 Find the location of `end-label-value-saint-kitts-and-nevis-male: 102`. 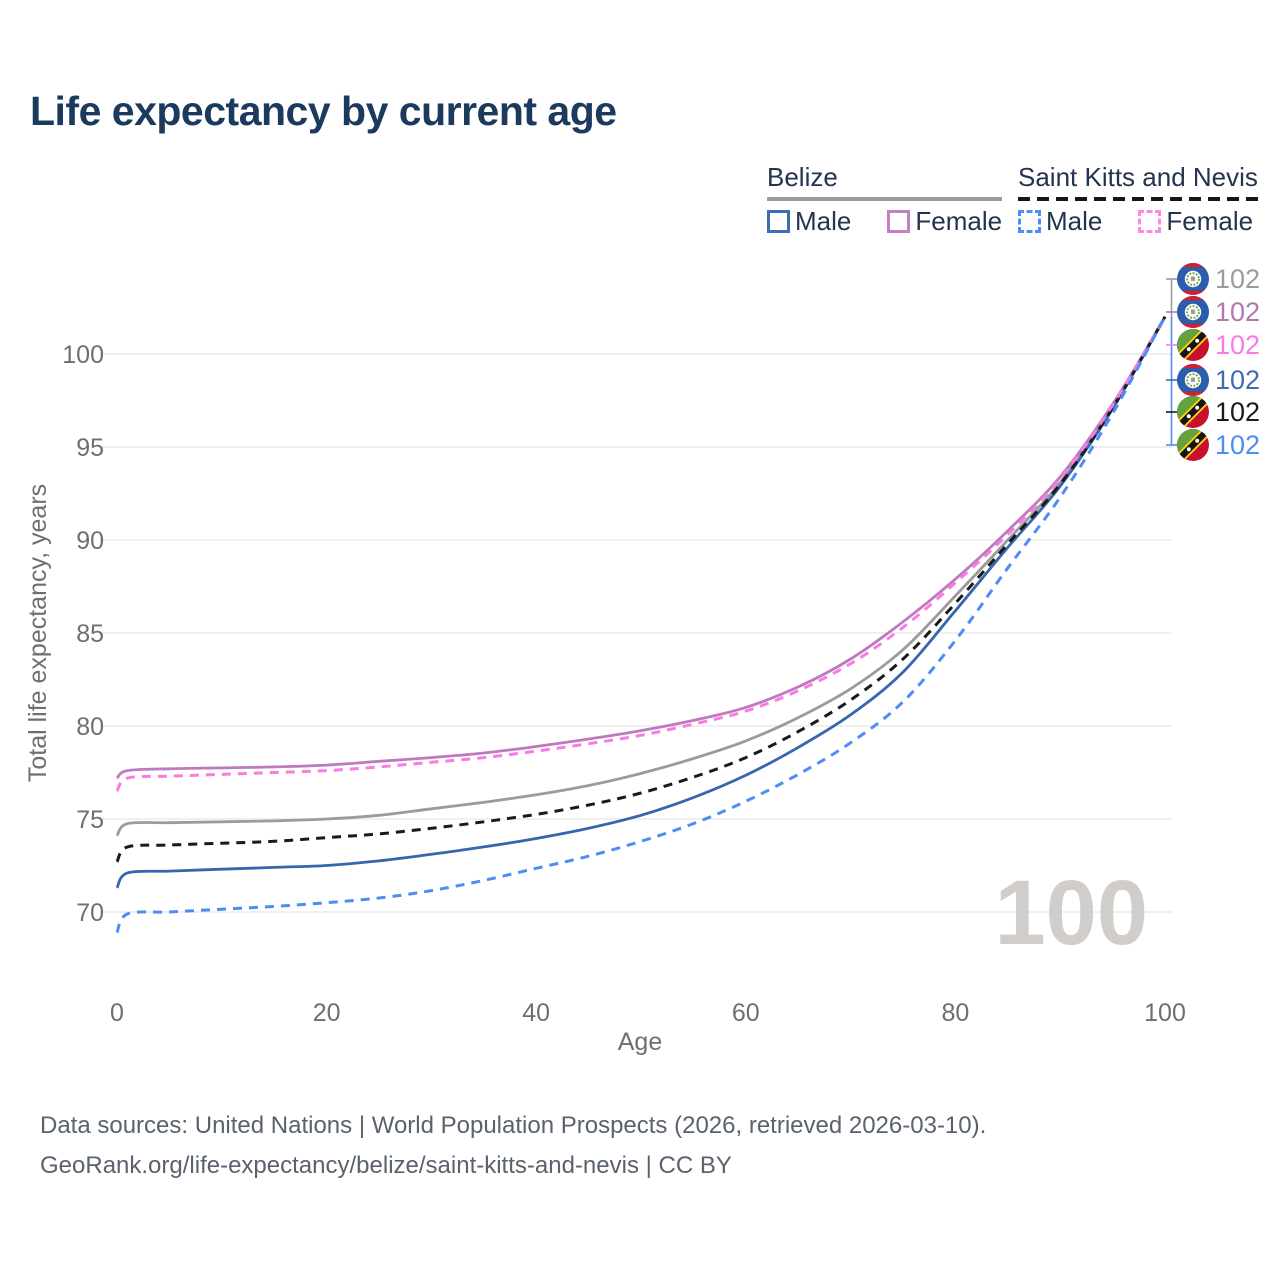

end-label-value-saint-kitts-and-nevis-male: 102 is located at coordinates (1237, 445).